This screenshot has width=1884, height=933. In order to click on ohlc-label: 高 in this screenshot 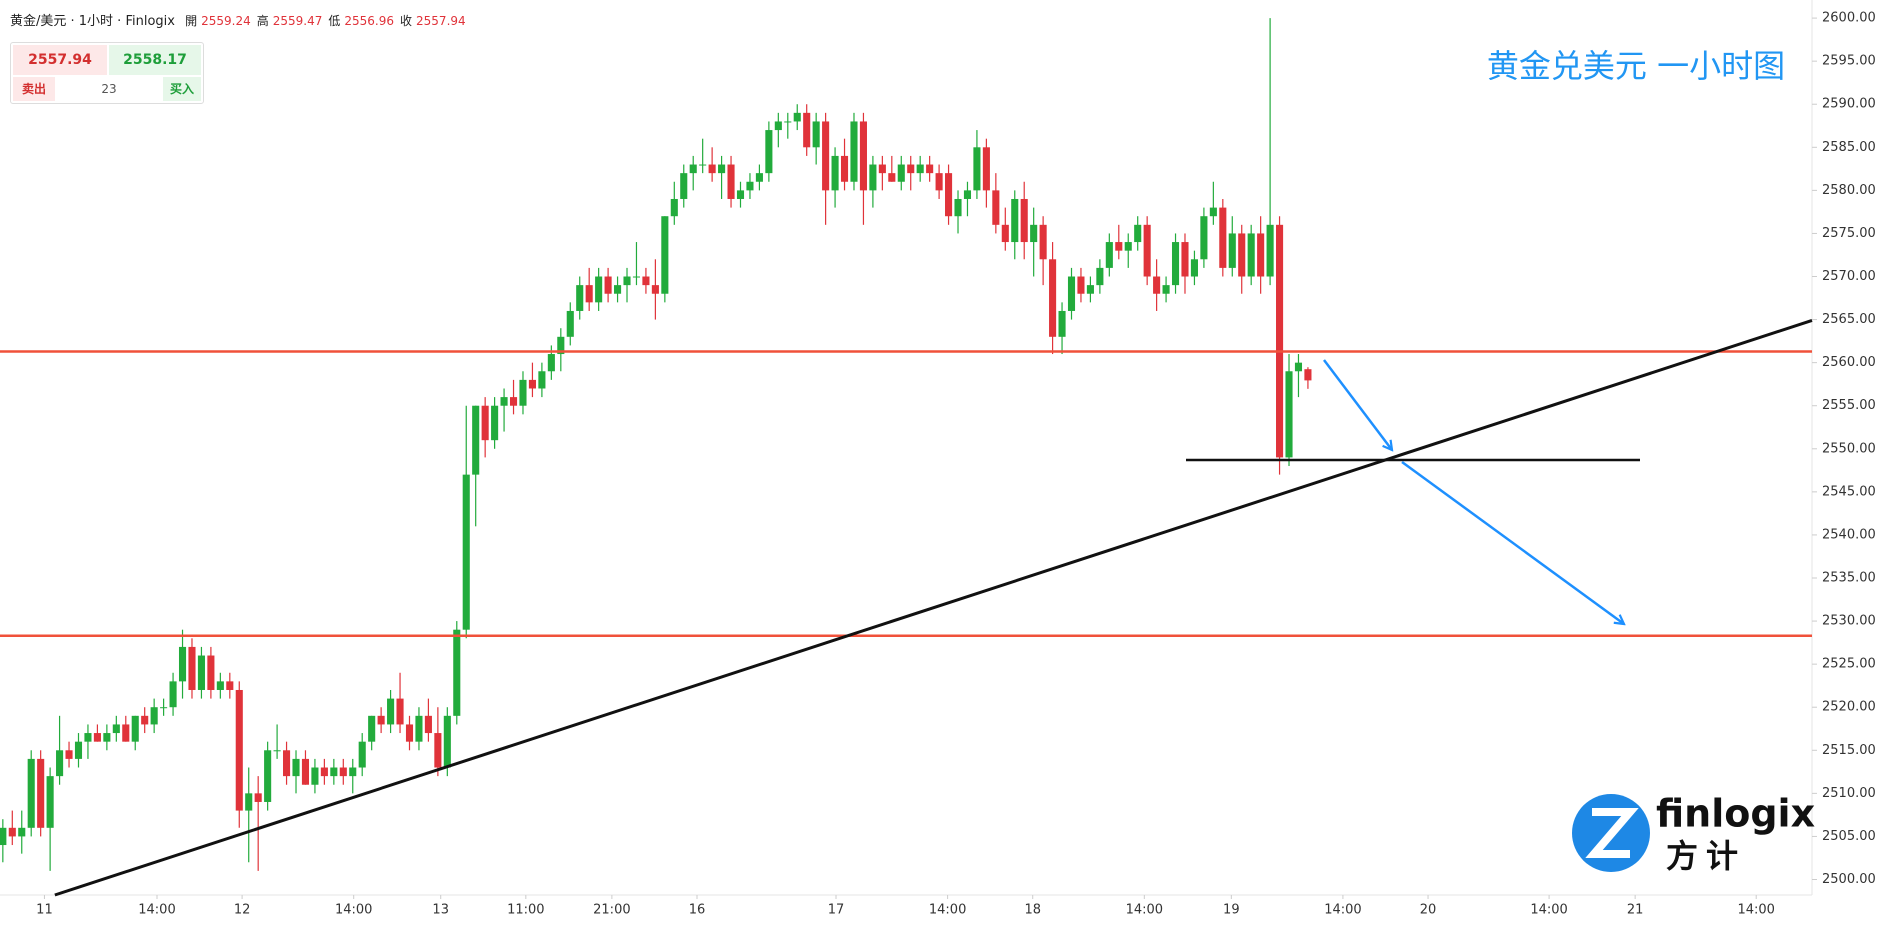, I will do `click(262, 21)`.